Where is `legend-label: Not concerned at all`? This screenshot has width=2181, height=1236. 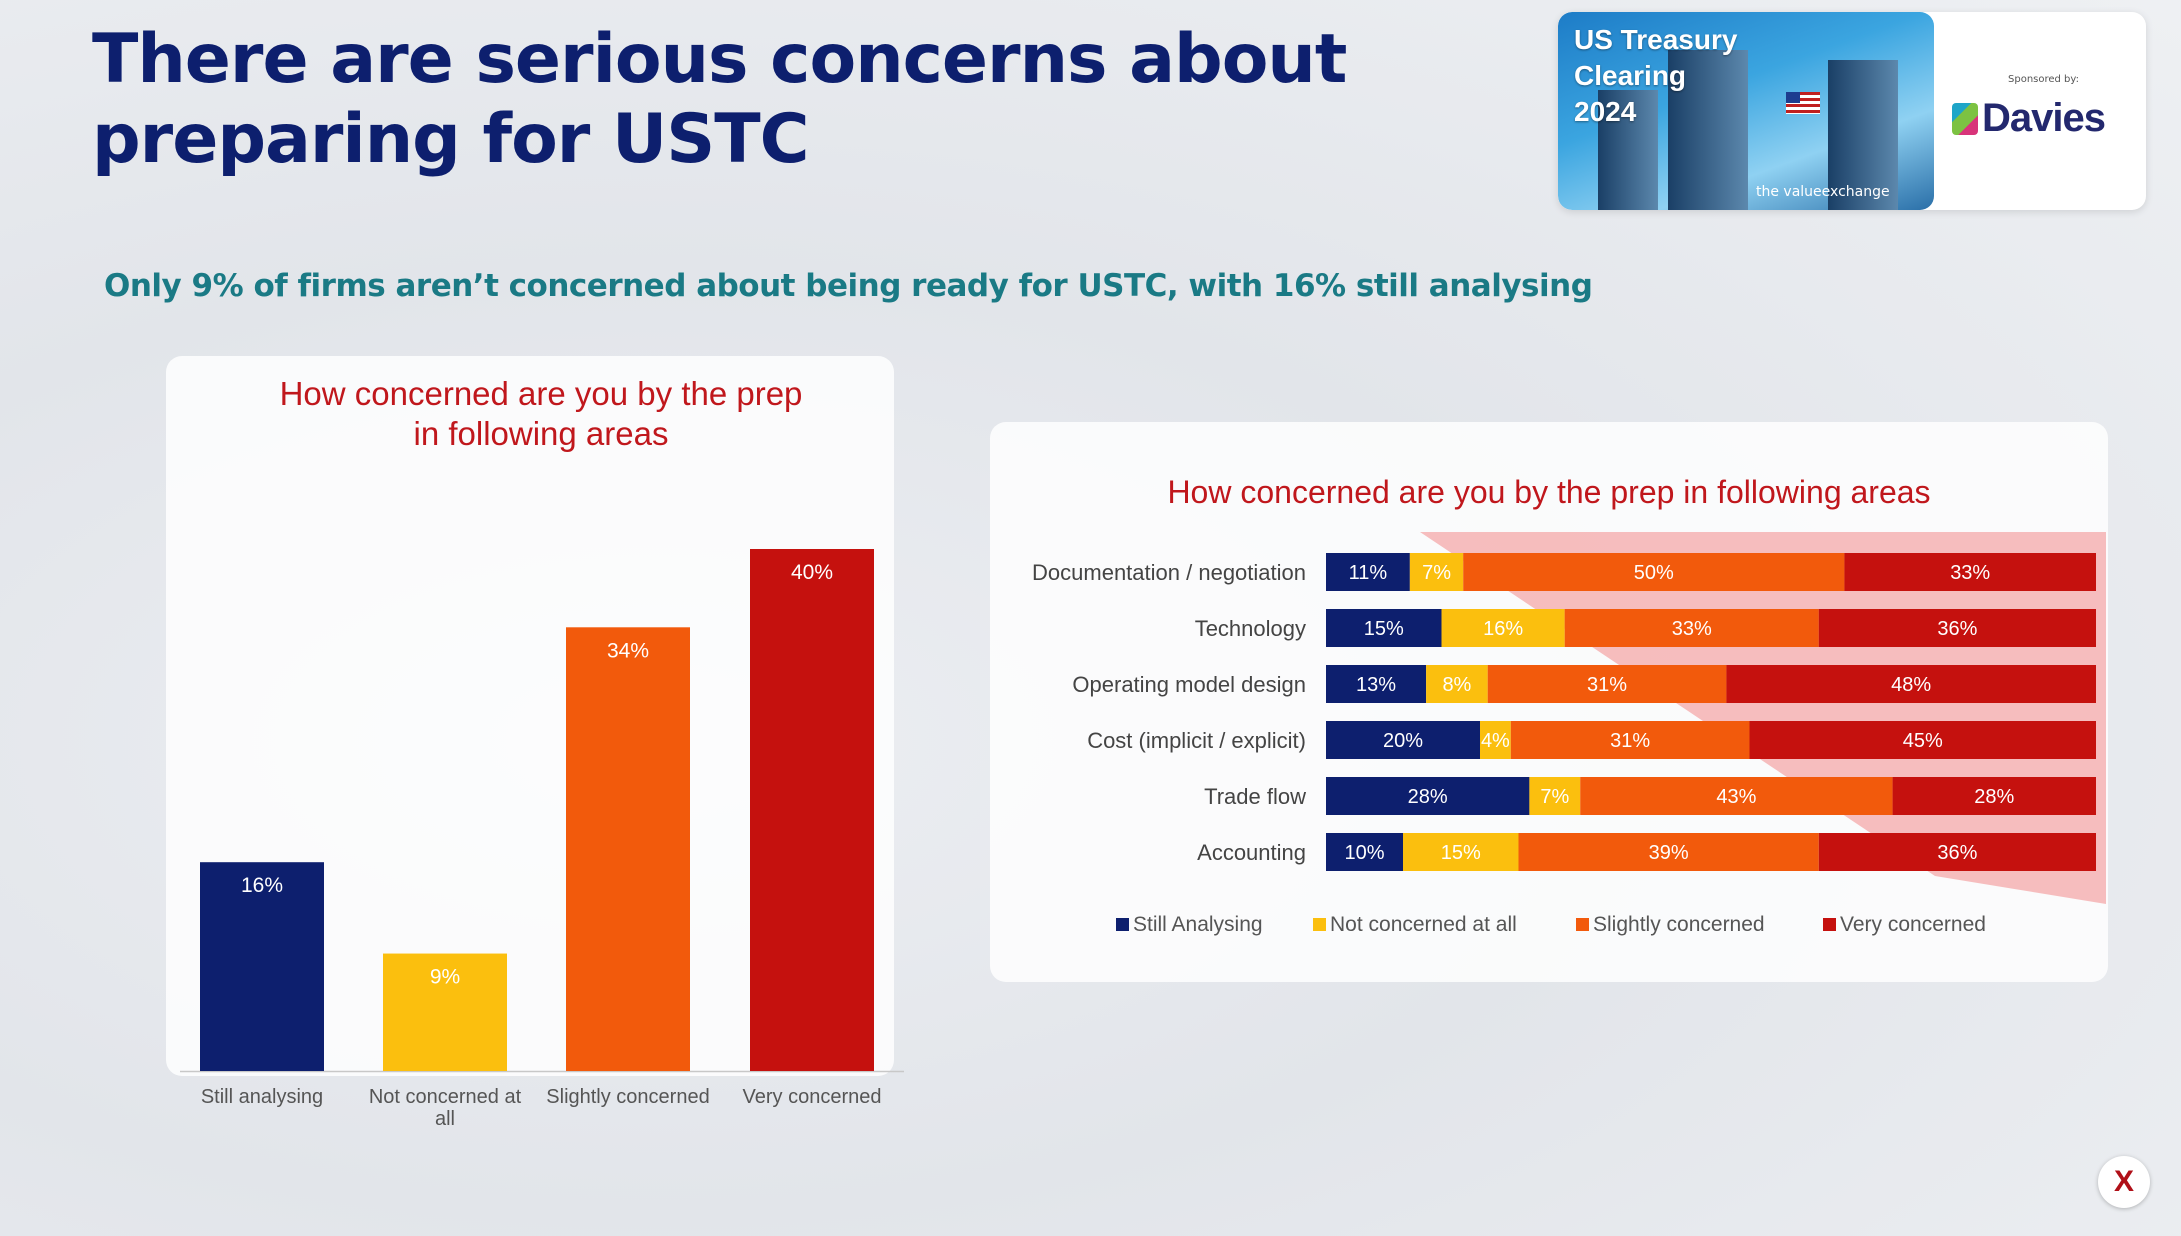
legend-label: Not concerned at all is located at coordinates (1423, 924).